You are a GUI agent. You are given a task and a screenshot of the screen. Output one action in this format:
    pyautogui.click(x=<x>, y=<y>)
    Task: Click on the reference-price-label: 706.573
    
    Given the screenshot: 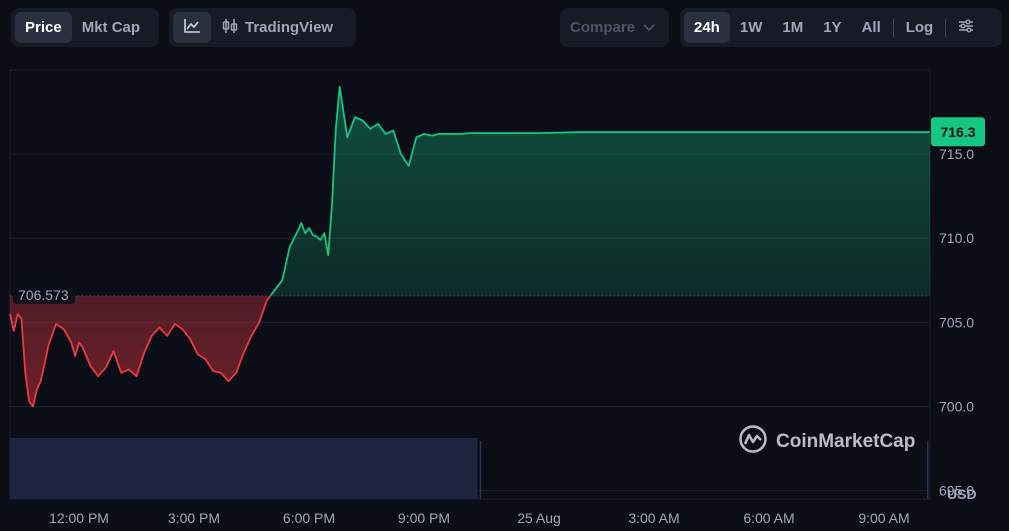 What is the action you would take?
    pyautogui.click(x=43, y=295)
    